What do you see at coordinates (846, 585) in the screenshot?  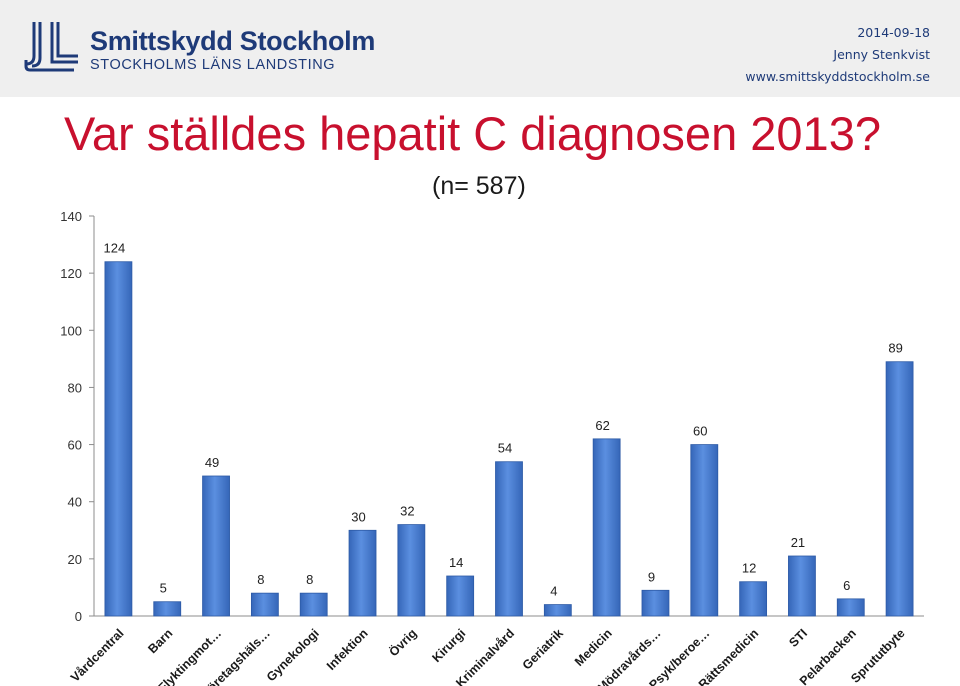 I see `data-label: 6` at bounding box center [846, 585].